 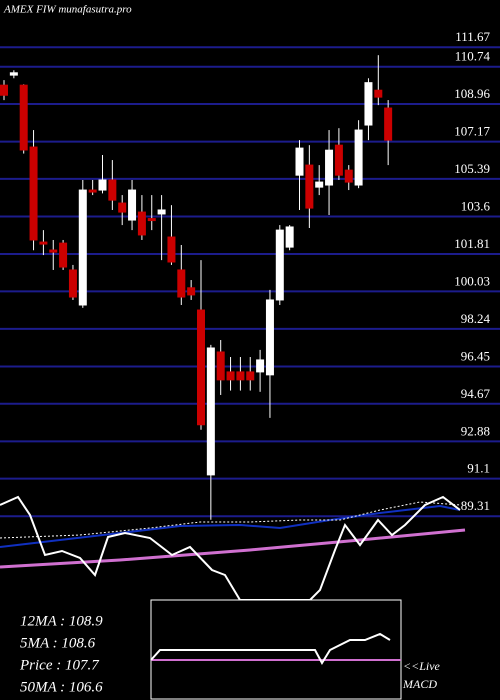 I want to click on stat-5ma: 5MA : 108.6, so click(x=58, y=643).